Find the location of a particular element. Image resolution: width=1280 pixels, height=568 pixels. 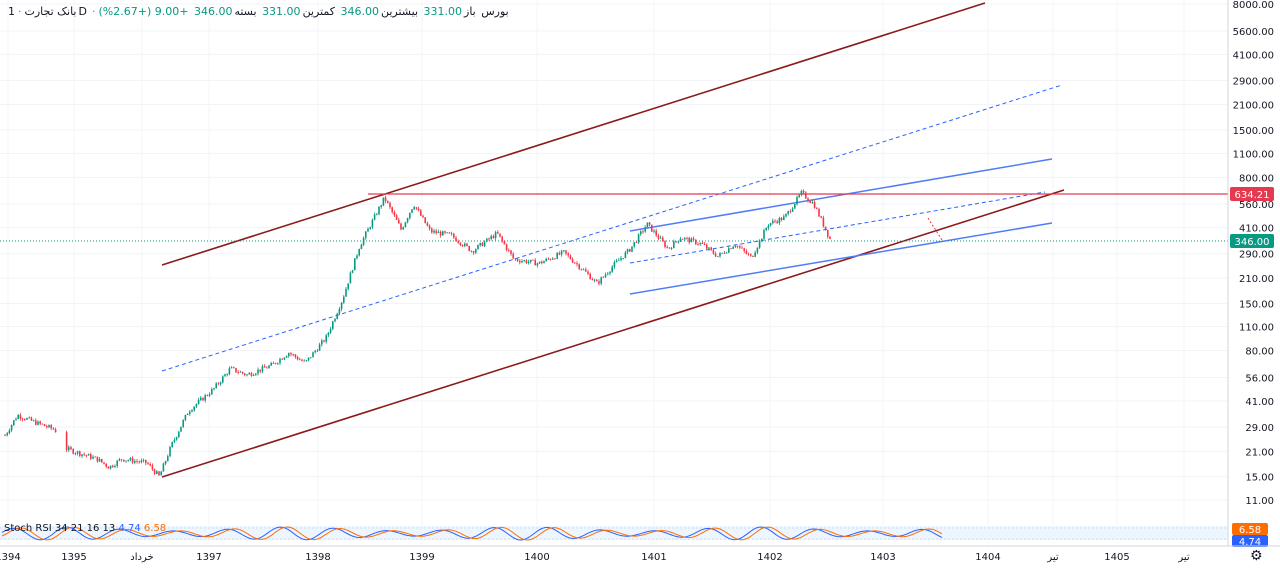

oscillator-legend: Stoch RSI 34 21 16 13 4.74 6.58 is located at coordinates (85, 528).